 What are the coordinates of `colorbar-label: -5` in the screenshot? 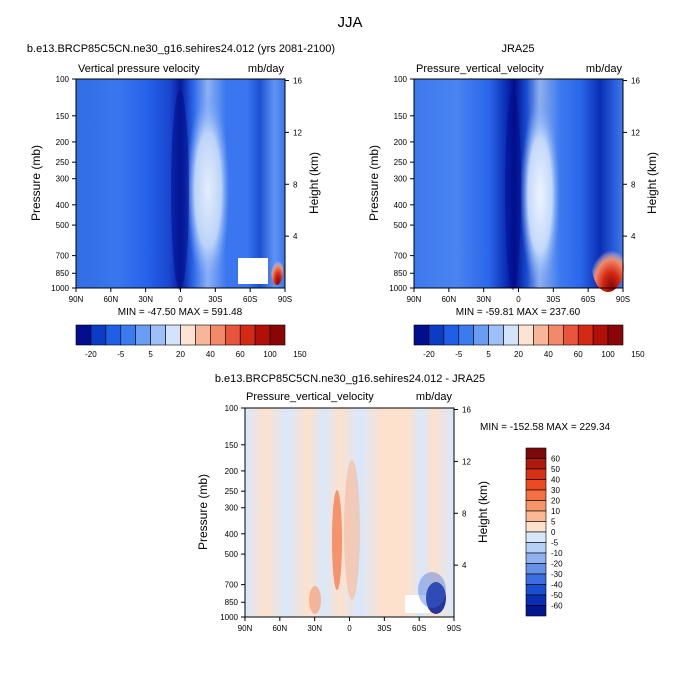 It's located at (555, 543).